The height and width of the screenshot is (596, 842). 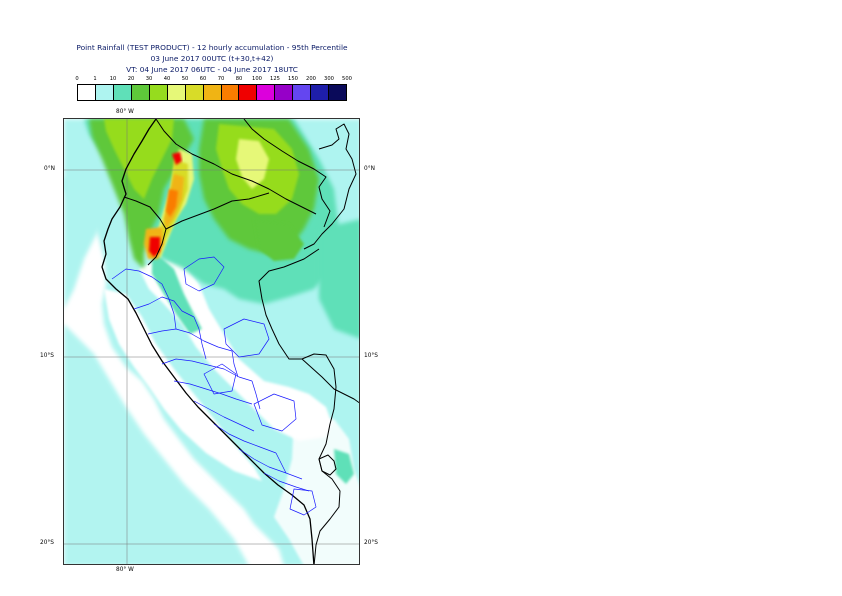 I want to click on legend-tick-label: 1, so click(x=95, y=79).